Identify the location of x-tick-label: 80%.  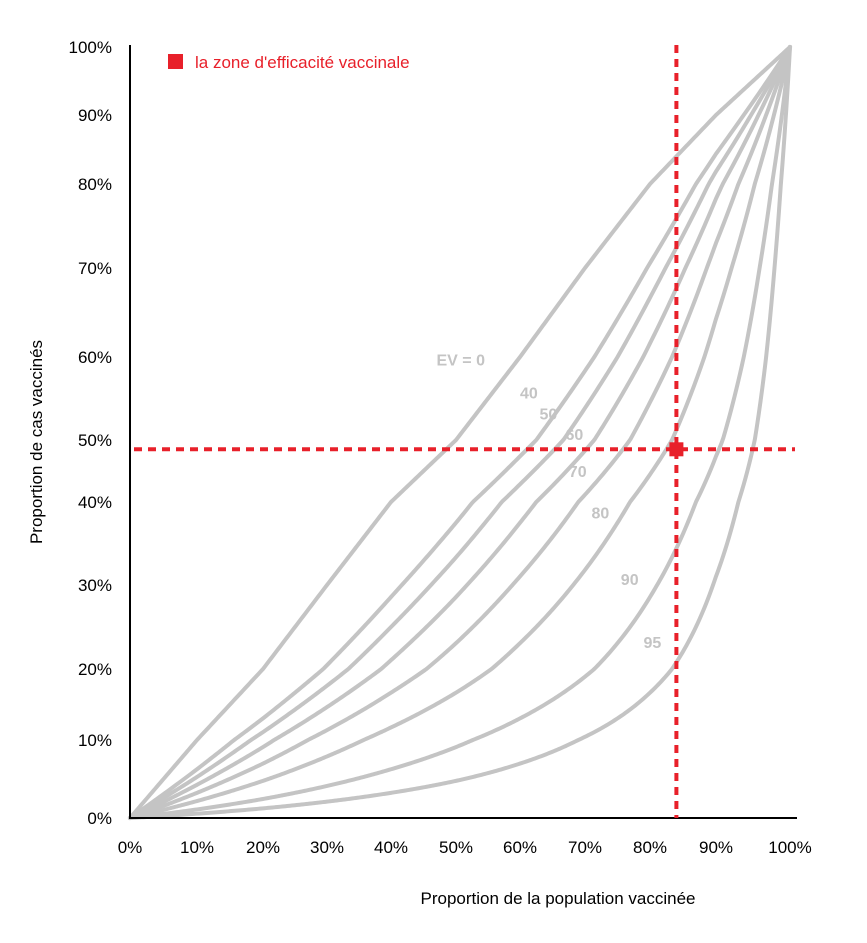
(650, 847).